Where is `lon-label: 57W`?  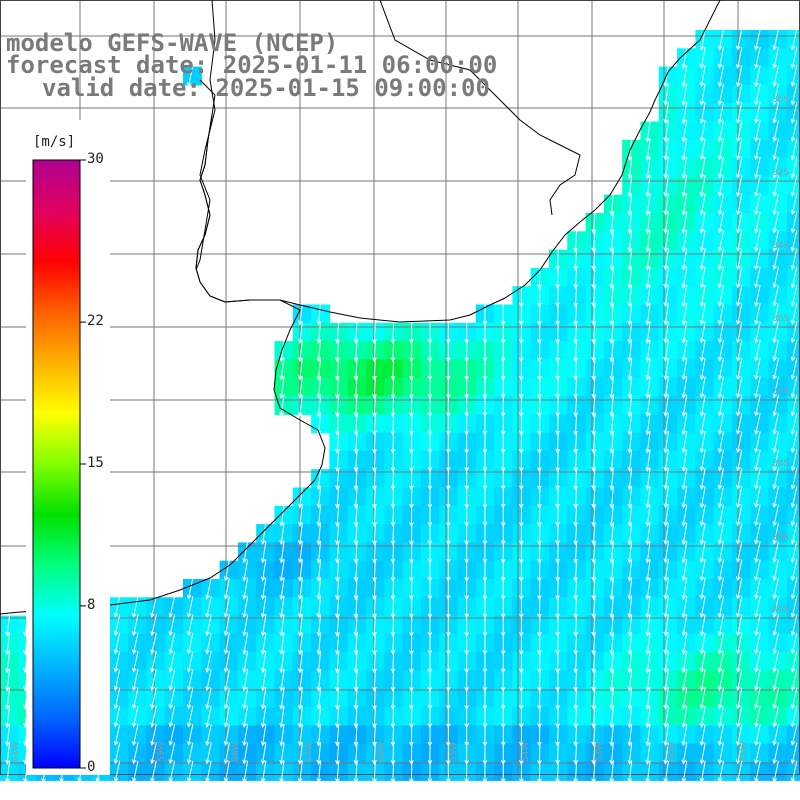
lon-label: 57W is located at coordinates (310, 752).